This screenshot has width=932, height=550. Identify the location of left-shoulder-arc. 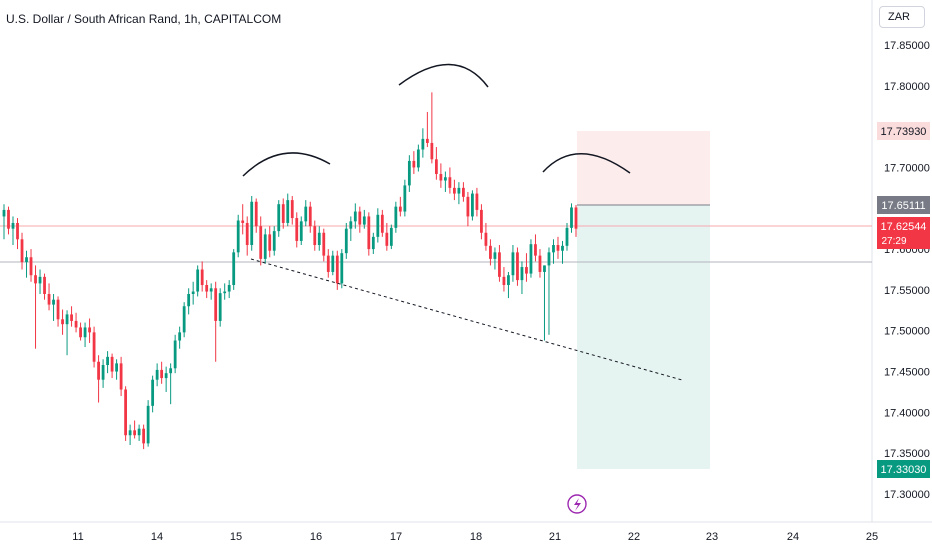
(286, 164).